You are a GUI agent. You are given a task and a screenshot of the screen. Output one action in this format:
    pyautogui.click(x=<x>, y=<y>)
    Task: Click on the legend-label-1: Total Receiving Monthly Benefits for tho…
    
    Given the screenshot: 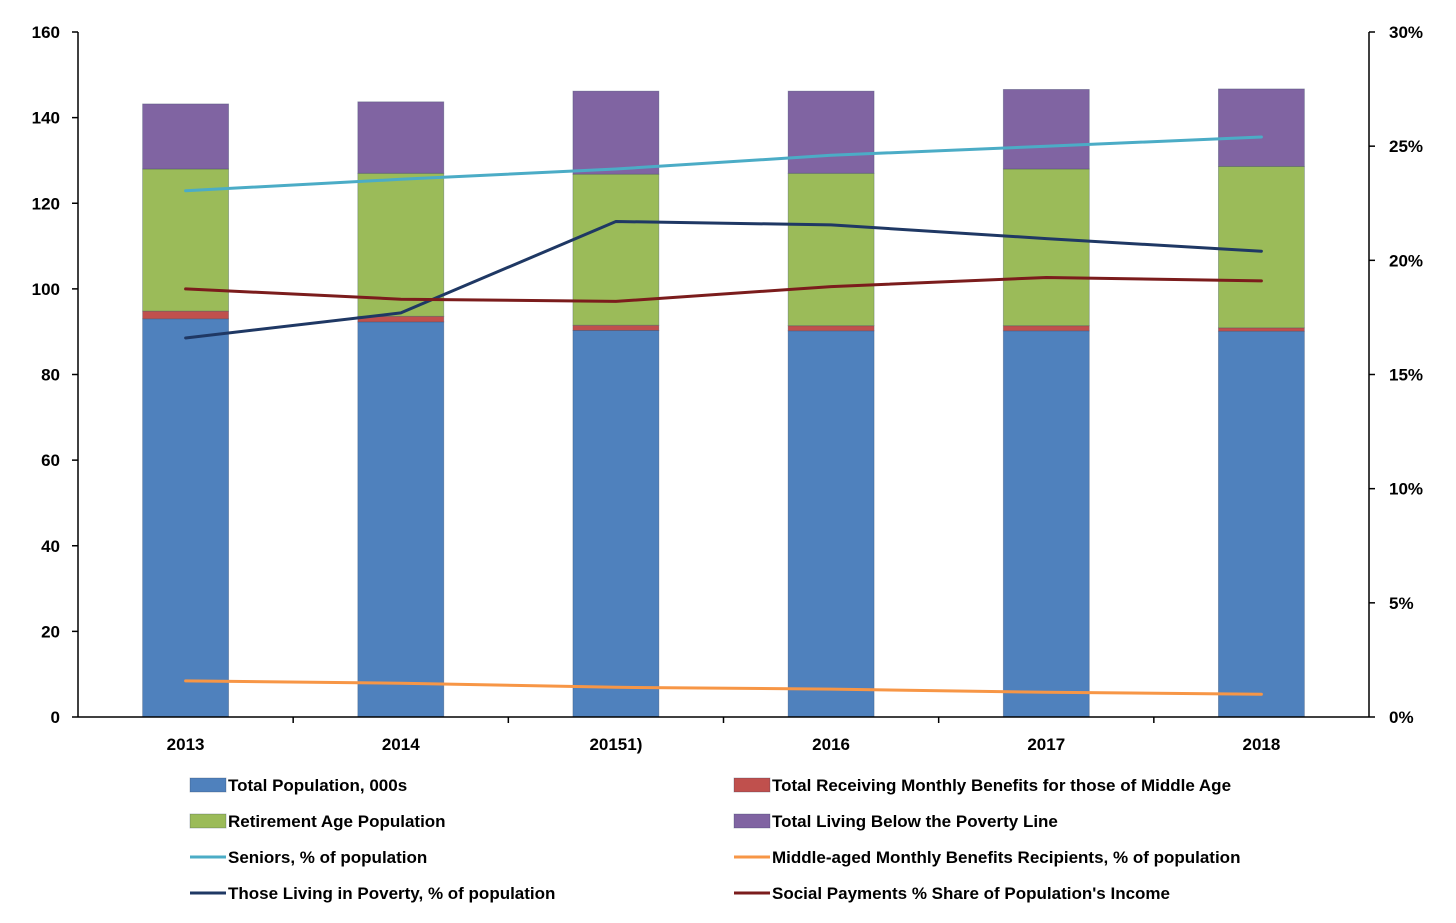 What is the action you would take?
    pyautogui.click(x=1001, y=785)
    